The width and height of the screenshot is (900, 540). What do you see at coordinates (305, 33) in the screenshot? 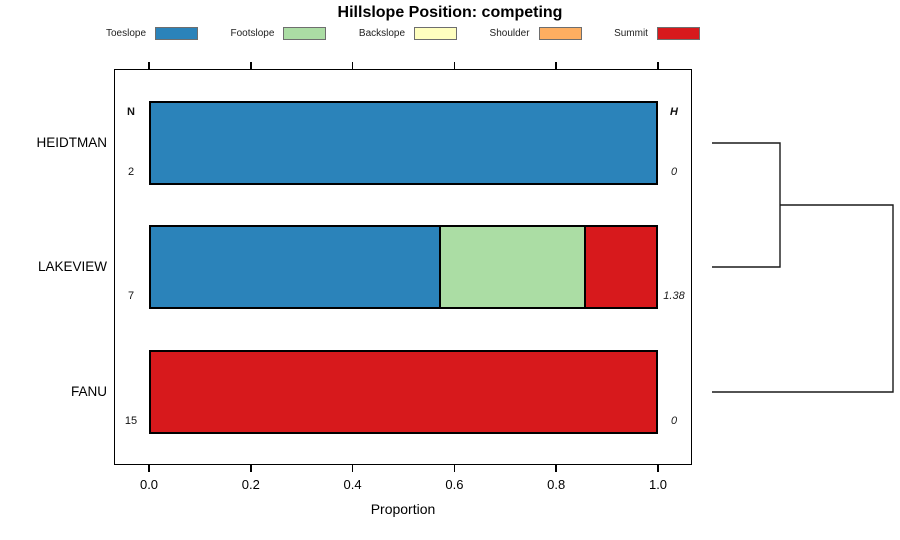
I see `legend-swatch-footslope` at bounding box center [305, 33].